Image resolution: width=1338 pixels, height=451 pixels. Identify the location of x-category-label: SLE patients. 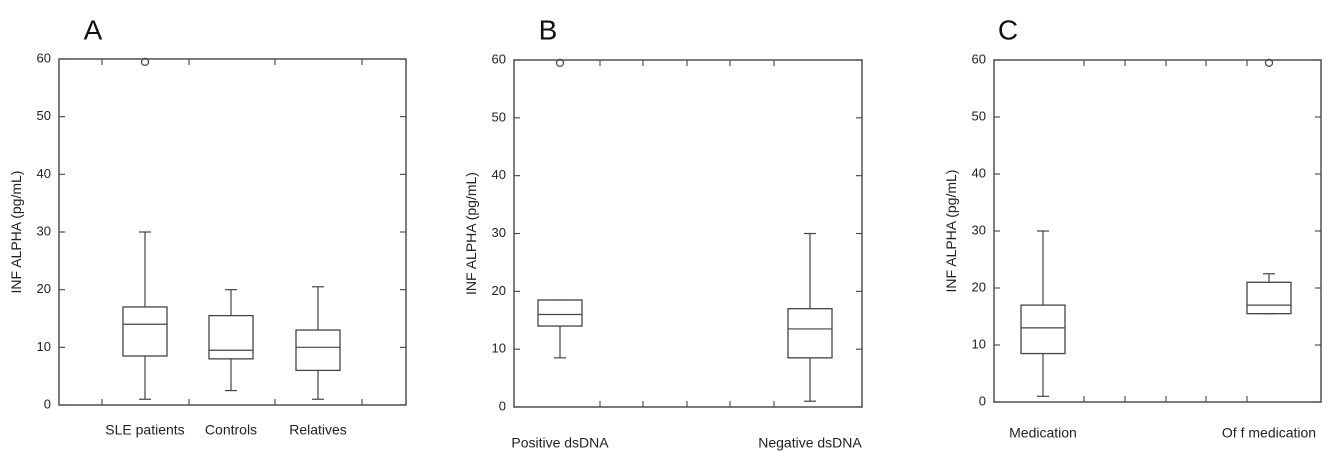
(144, 430).